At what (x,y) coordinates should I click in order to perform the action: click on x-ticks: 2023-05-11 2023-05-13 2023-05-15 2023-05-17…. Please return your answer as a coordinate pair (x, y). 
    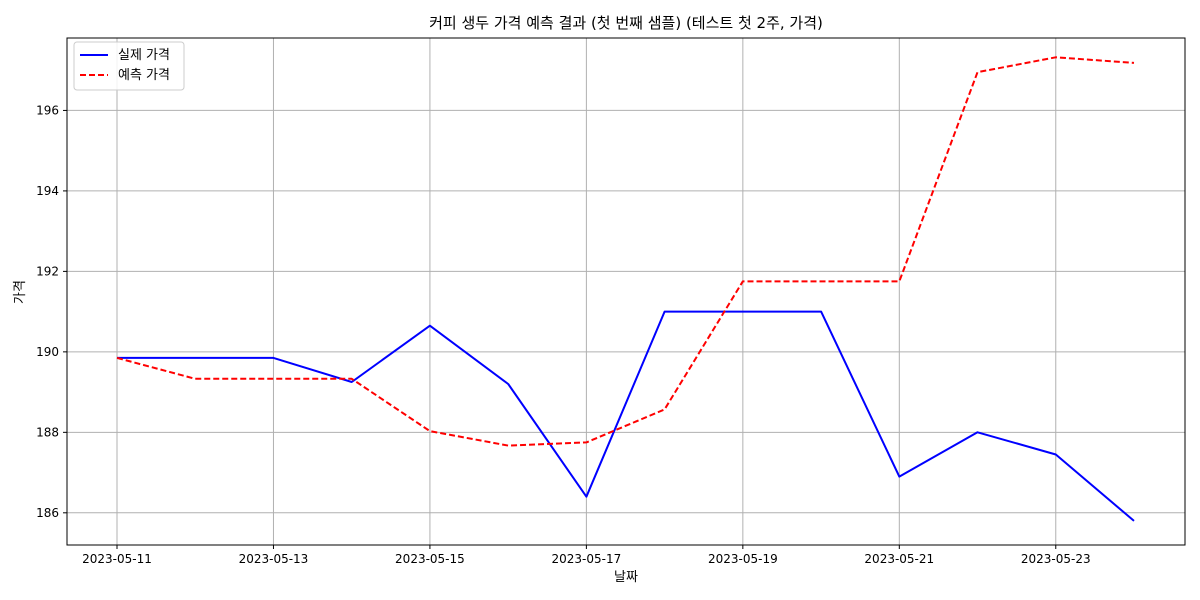
    Looking at the image, I should click on (586, 555).